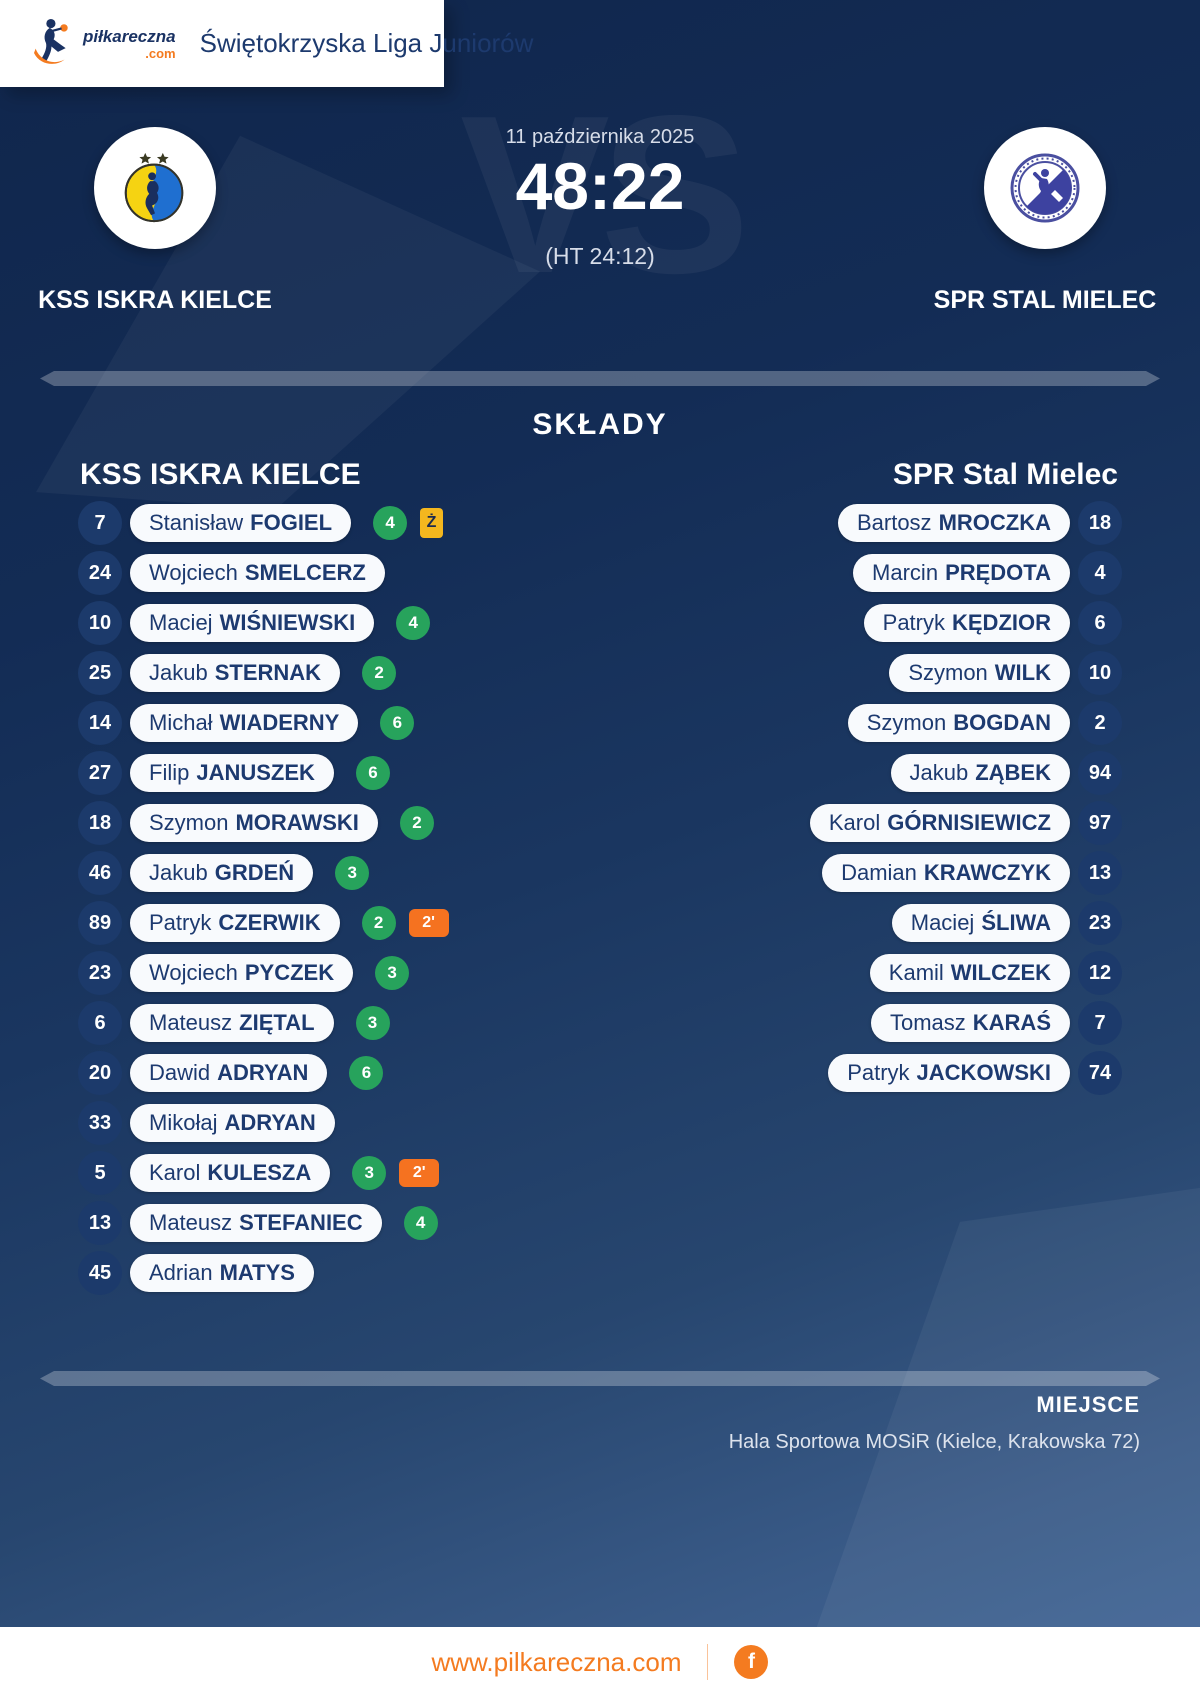  Describe the element at coordinates (100, 823) in the screenshot. I see `jersey-number: 18` at that location.